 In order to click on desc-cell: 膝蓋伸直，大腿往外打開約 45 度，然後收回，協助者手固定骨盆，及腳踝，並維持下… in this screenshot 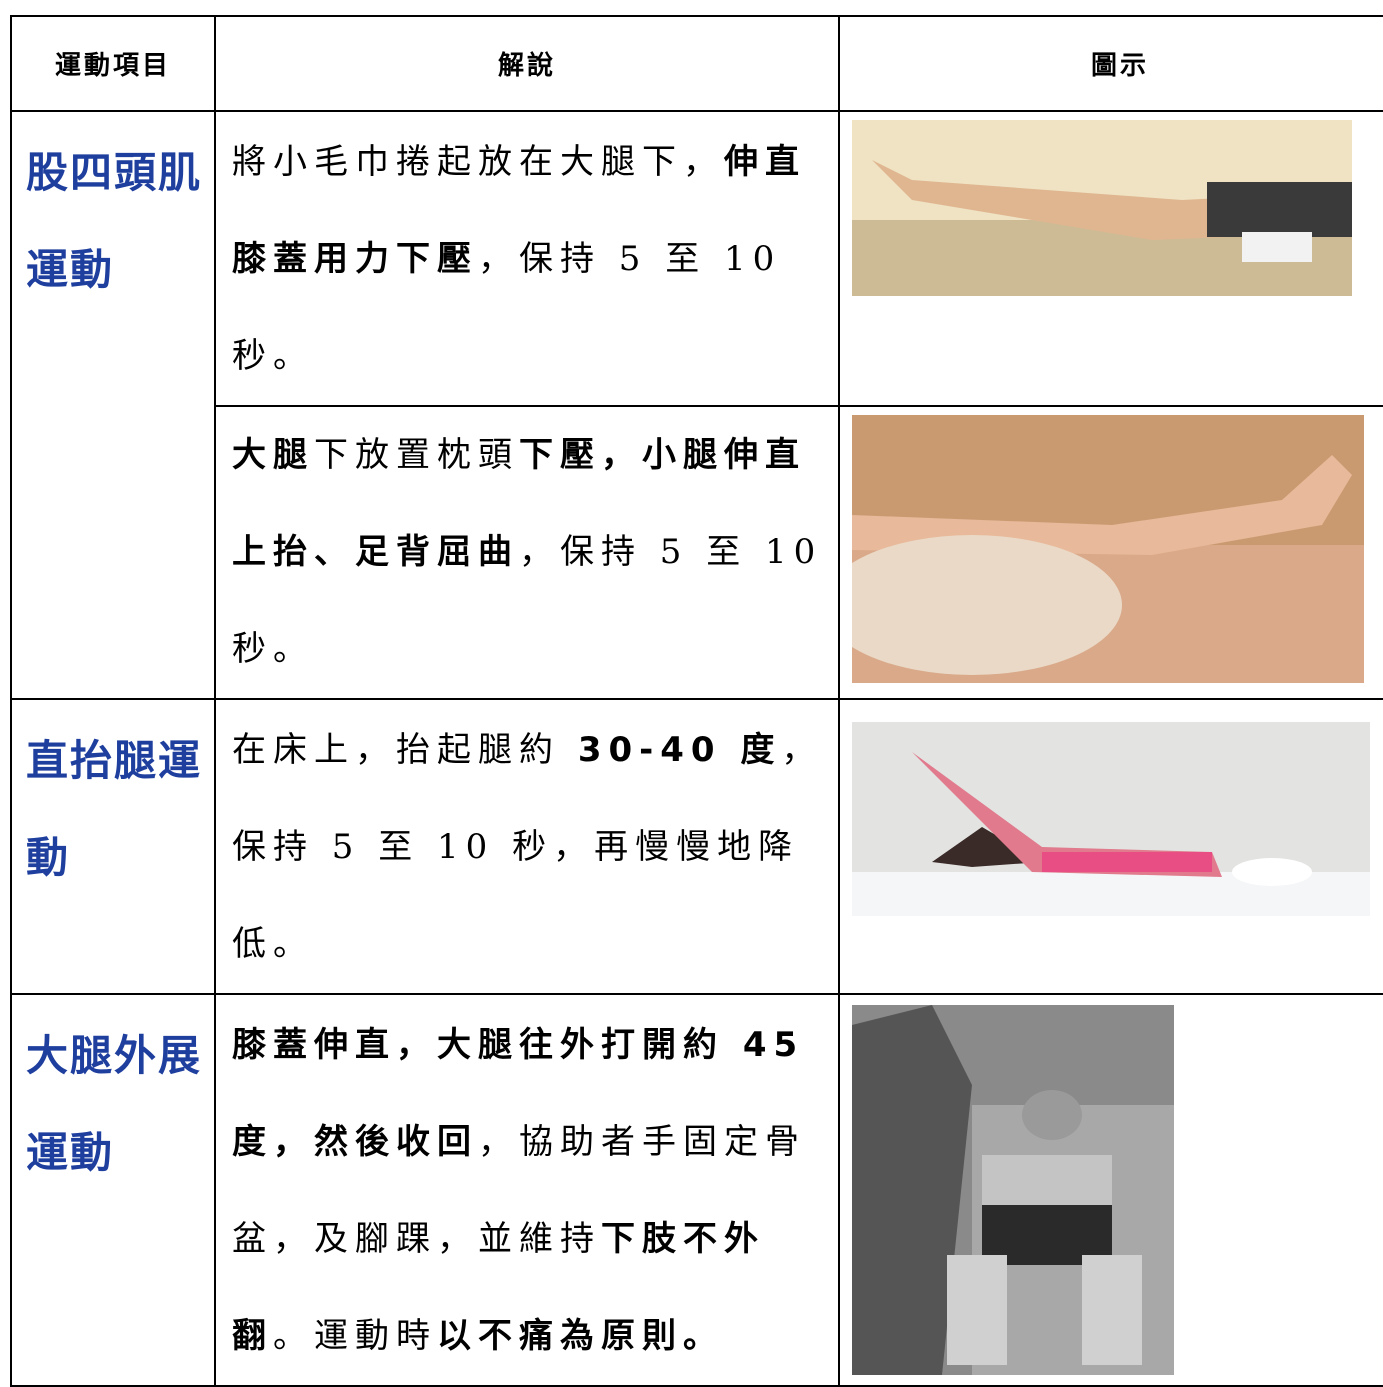, I will do `click(527, 1190)`.